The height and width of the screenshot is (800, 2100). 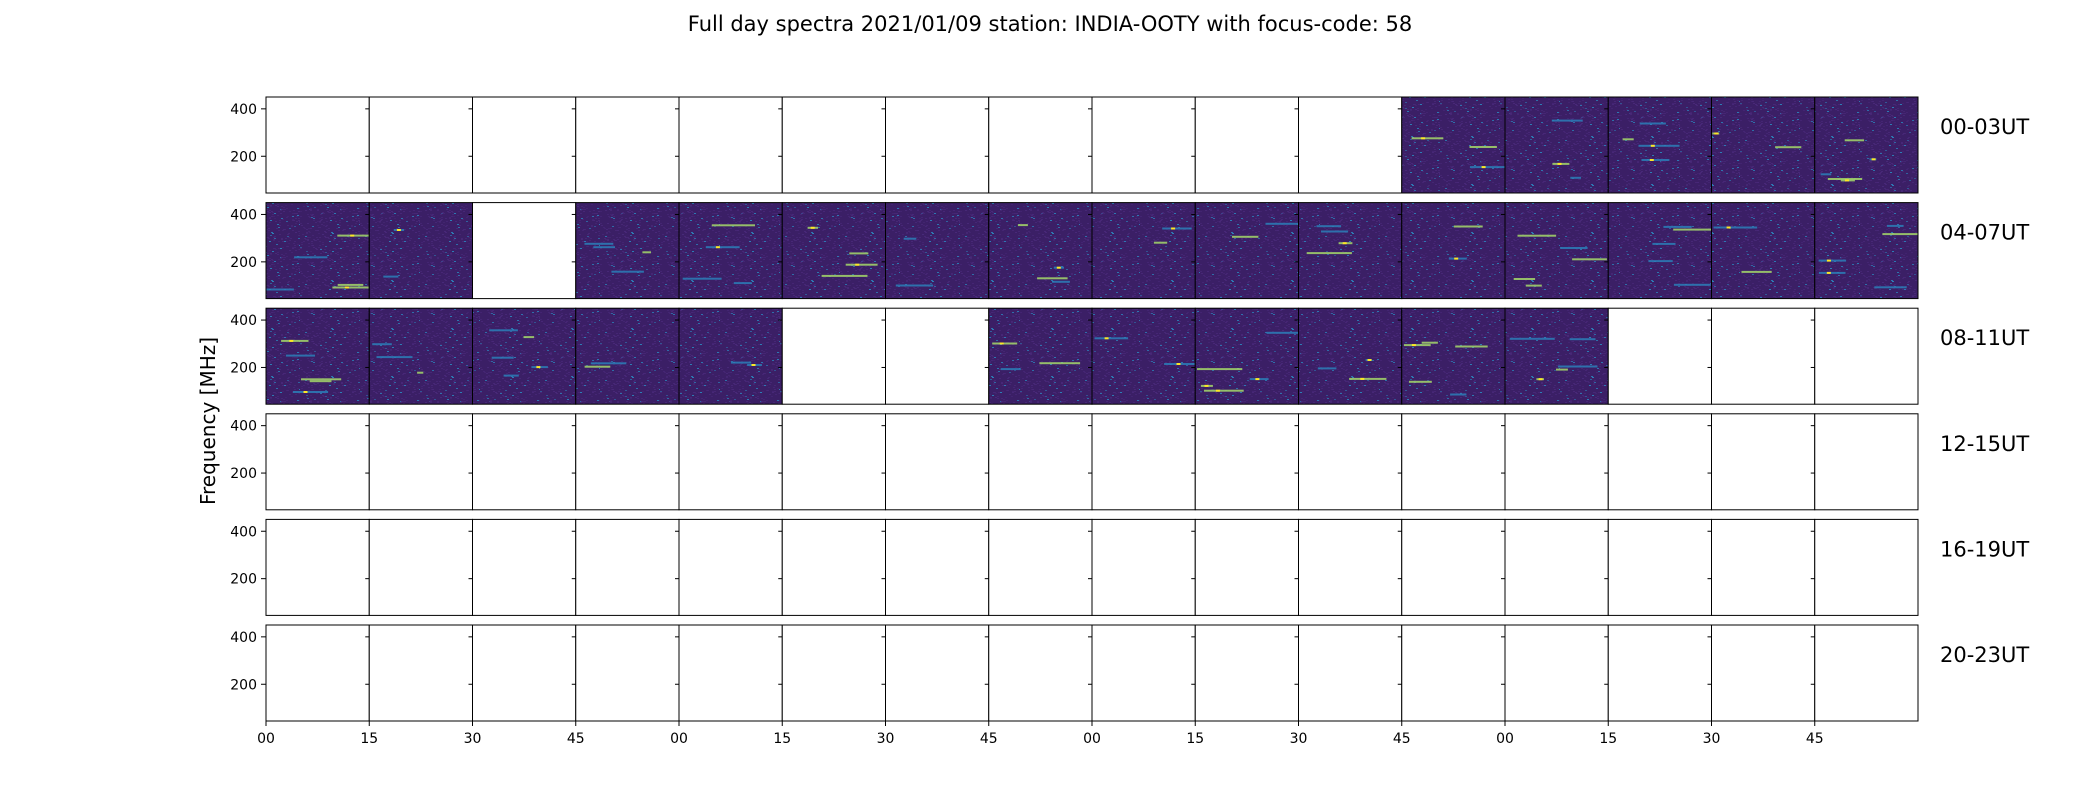 What do you see at coordinates (1299, 739) in the screenshot?
I see `x-tick-label: 30` at bounding box center [1299, 739].